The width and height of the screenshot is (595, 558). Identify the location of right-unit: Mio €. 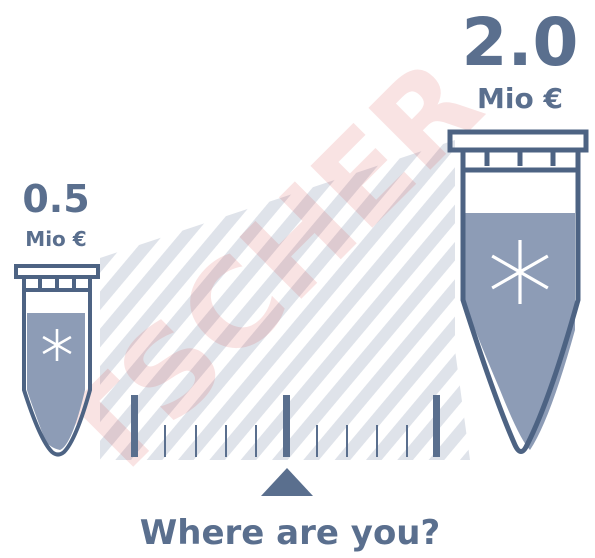
(520, 98).